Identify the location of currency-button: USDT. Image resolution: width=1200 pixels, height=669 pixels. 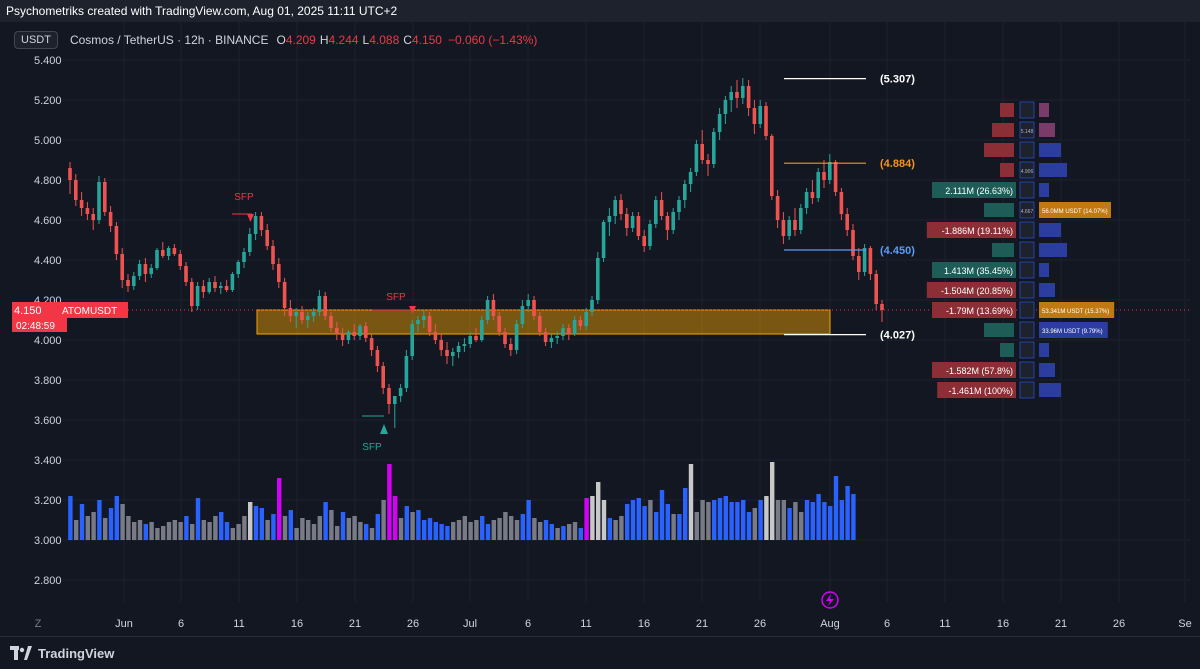
(36, 40).